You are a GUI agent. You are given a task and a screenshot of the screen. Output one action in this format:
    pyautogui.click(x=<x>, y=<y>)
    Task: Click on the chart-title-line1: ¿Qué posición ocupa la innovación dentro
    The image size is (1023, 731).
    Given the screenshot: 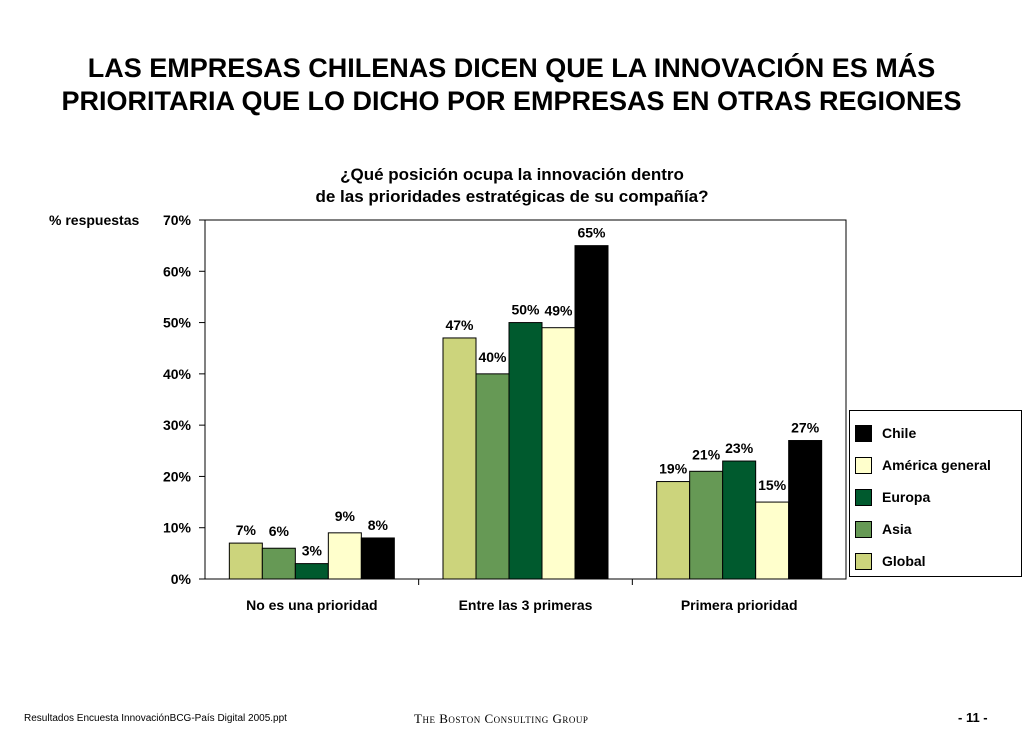 What is the action you would take?
    pyautogui.click(x=512, y=174)
    